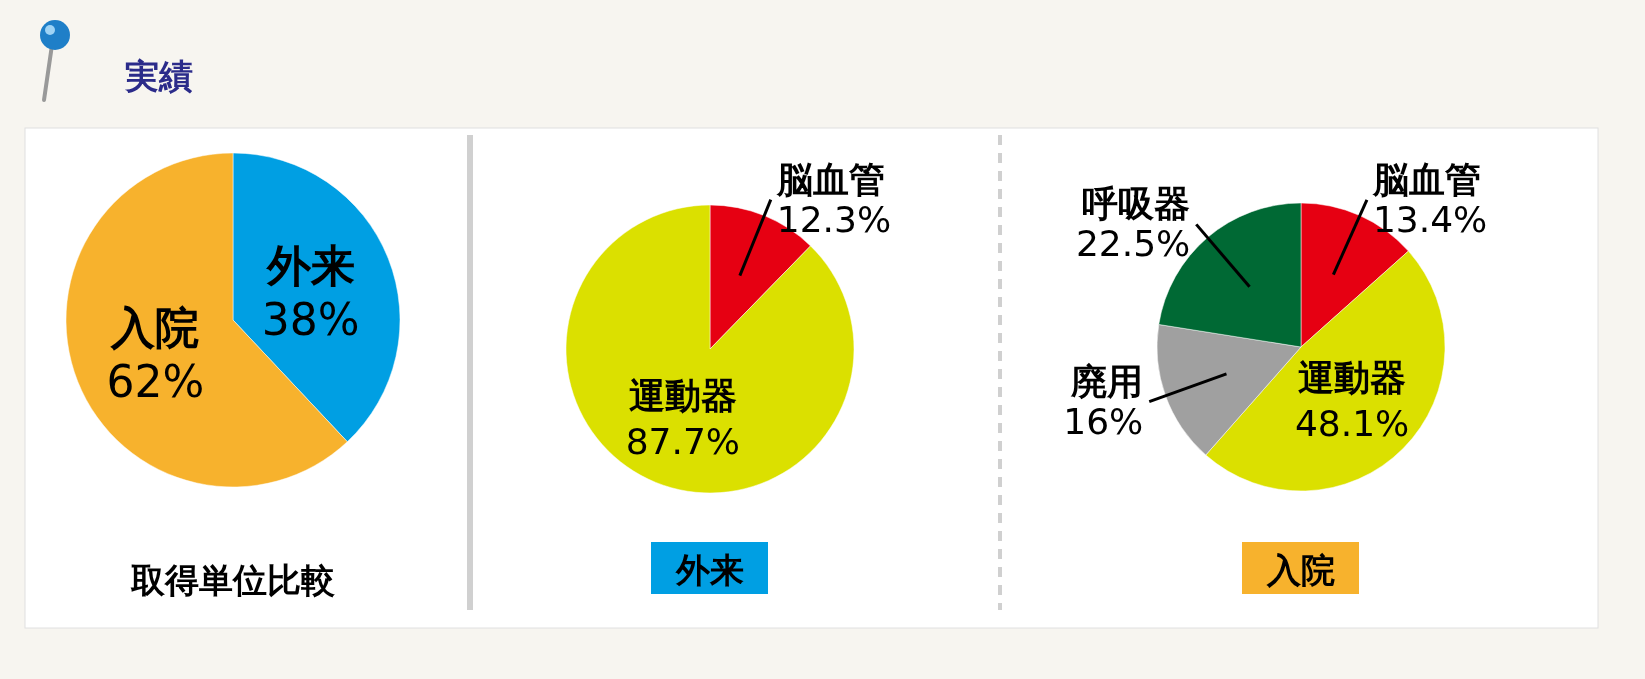 This screenshot has width=1645, height=679. What do you see at coordinates (709, 570) in the screenshot?
I see `text: 外来` at bounding box center [709, 570].